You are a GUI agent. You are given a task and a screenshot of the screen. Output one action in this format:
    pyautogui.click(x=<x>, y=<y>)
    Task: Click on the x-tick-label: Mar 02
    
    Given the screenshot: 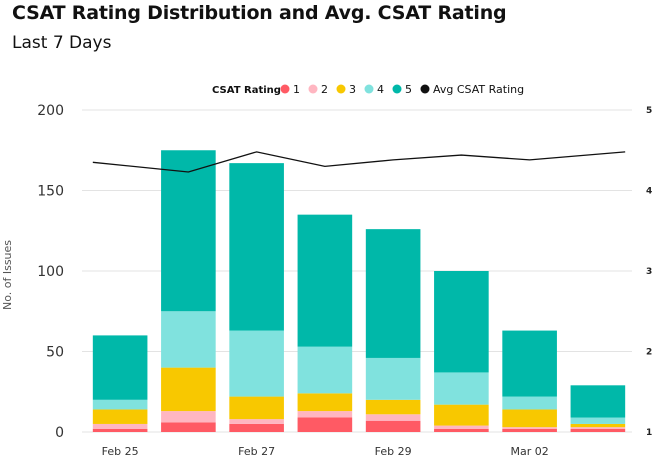 What is the action you would take?
    pyautogui.click(x=530, y=451)
    